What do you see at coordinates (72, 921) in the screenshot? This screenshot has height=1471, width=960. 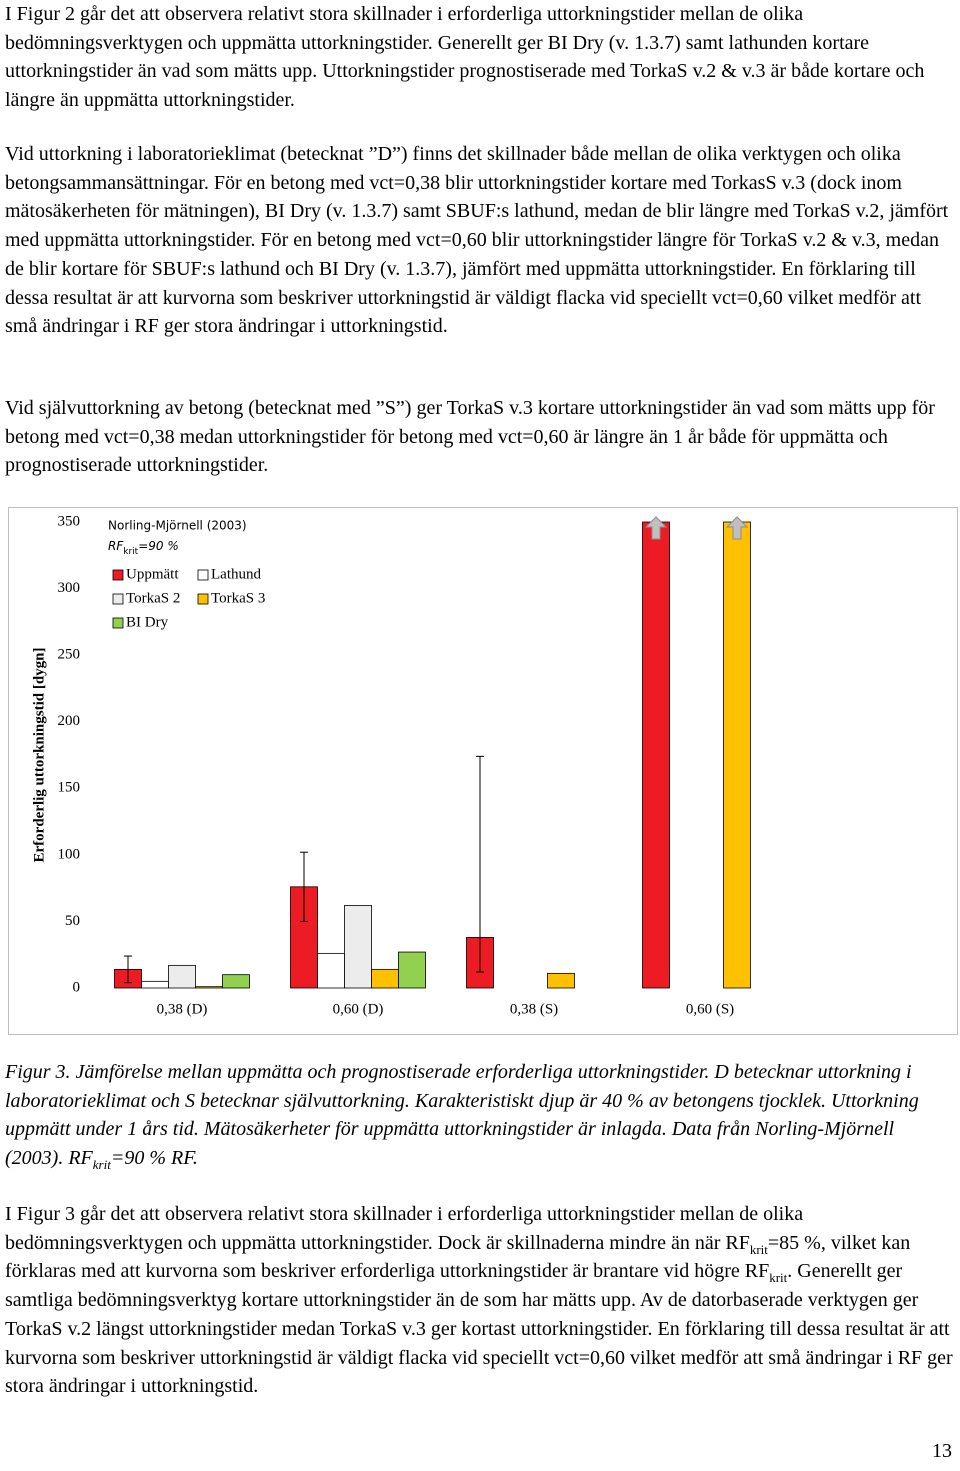 I see `y-tick-label: 50` at bounding box center [72, 921].